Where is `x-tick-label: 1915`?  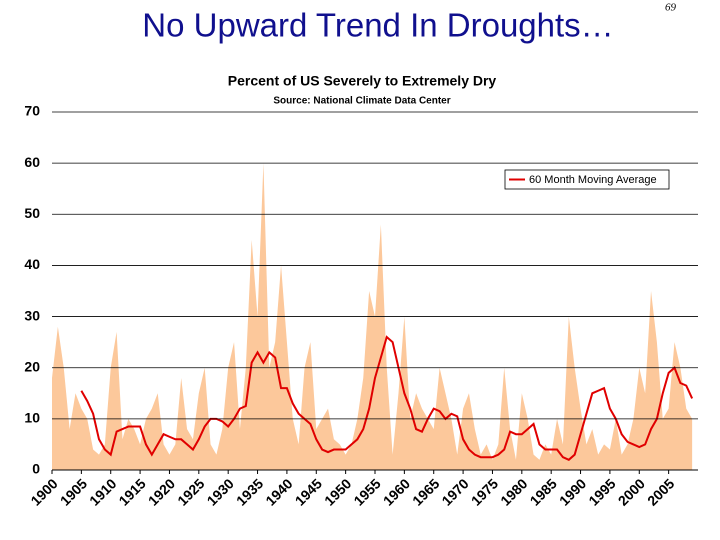 x-tick-label: 1915 is located at coordinates (131, 491).